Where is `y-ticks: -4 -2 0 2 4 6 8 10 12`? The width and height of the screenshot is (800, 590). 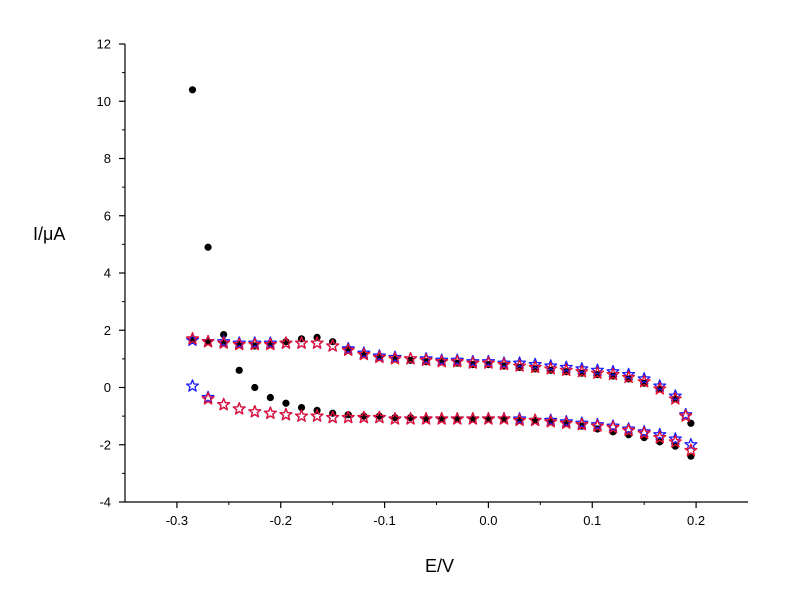
y-ticks: -4 -2 0 2 4 6 8 10 12 is located at coordinates (111, 273).